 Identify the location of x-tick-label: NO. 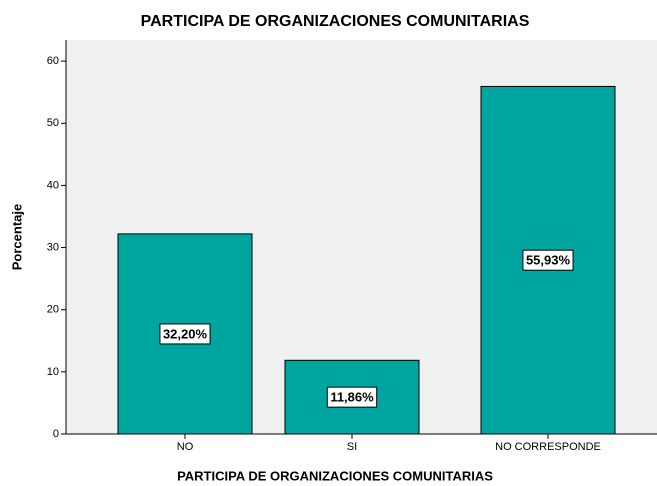
(185, 447).